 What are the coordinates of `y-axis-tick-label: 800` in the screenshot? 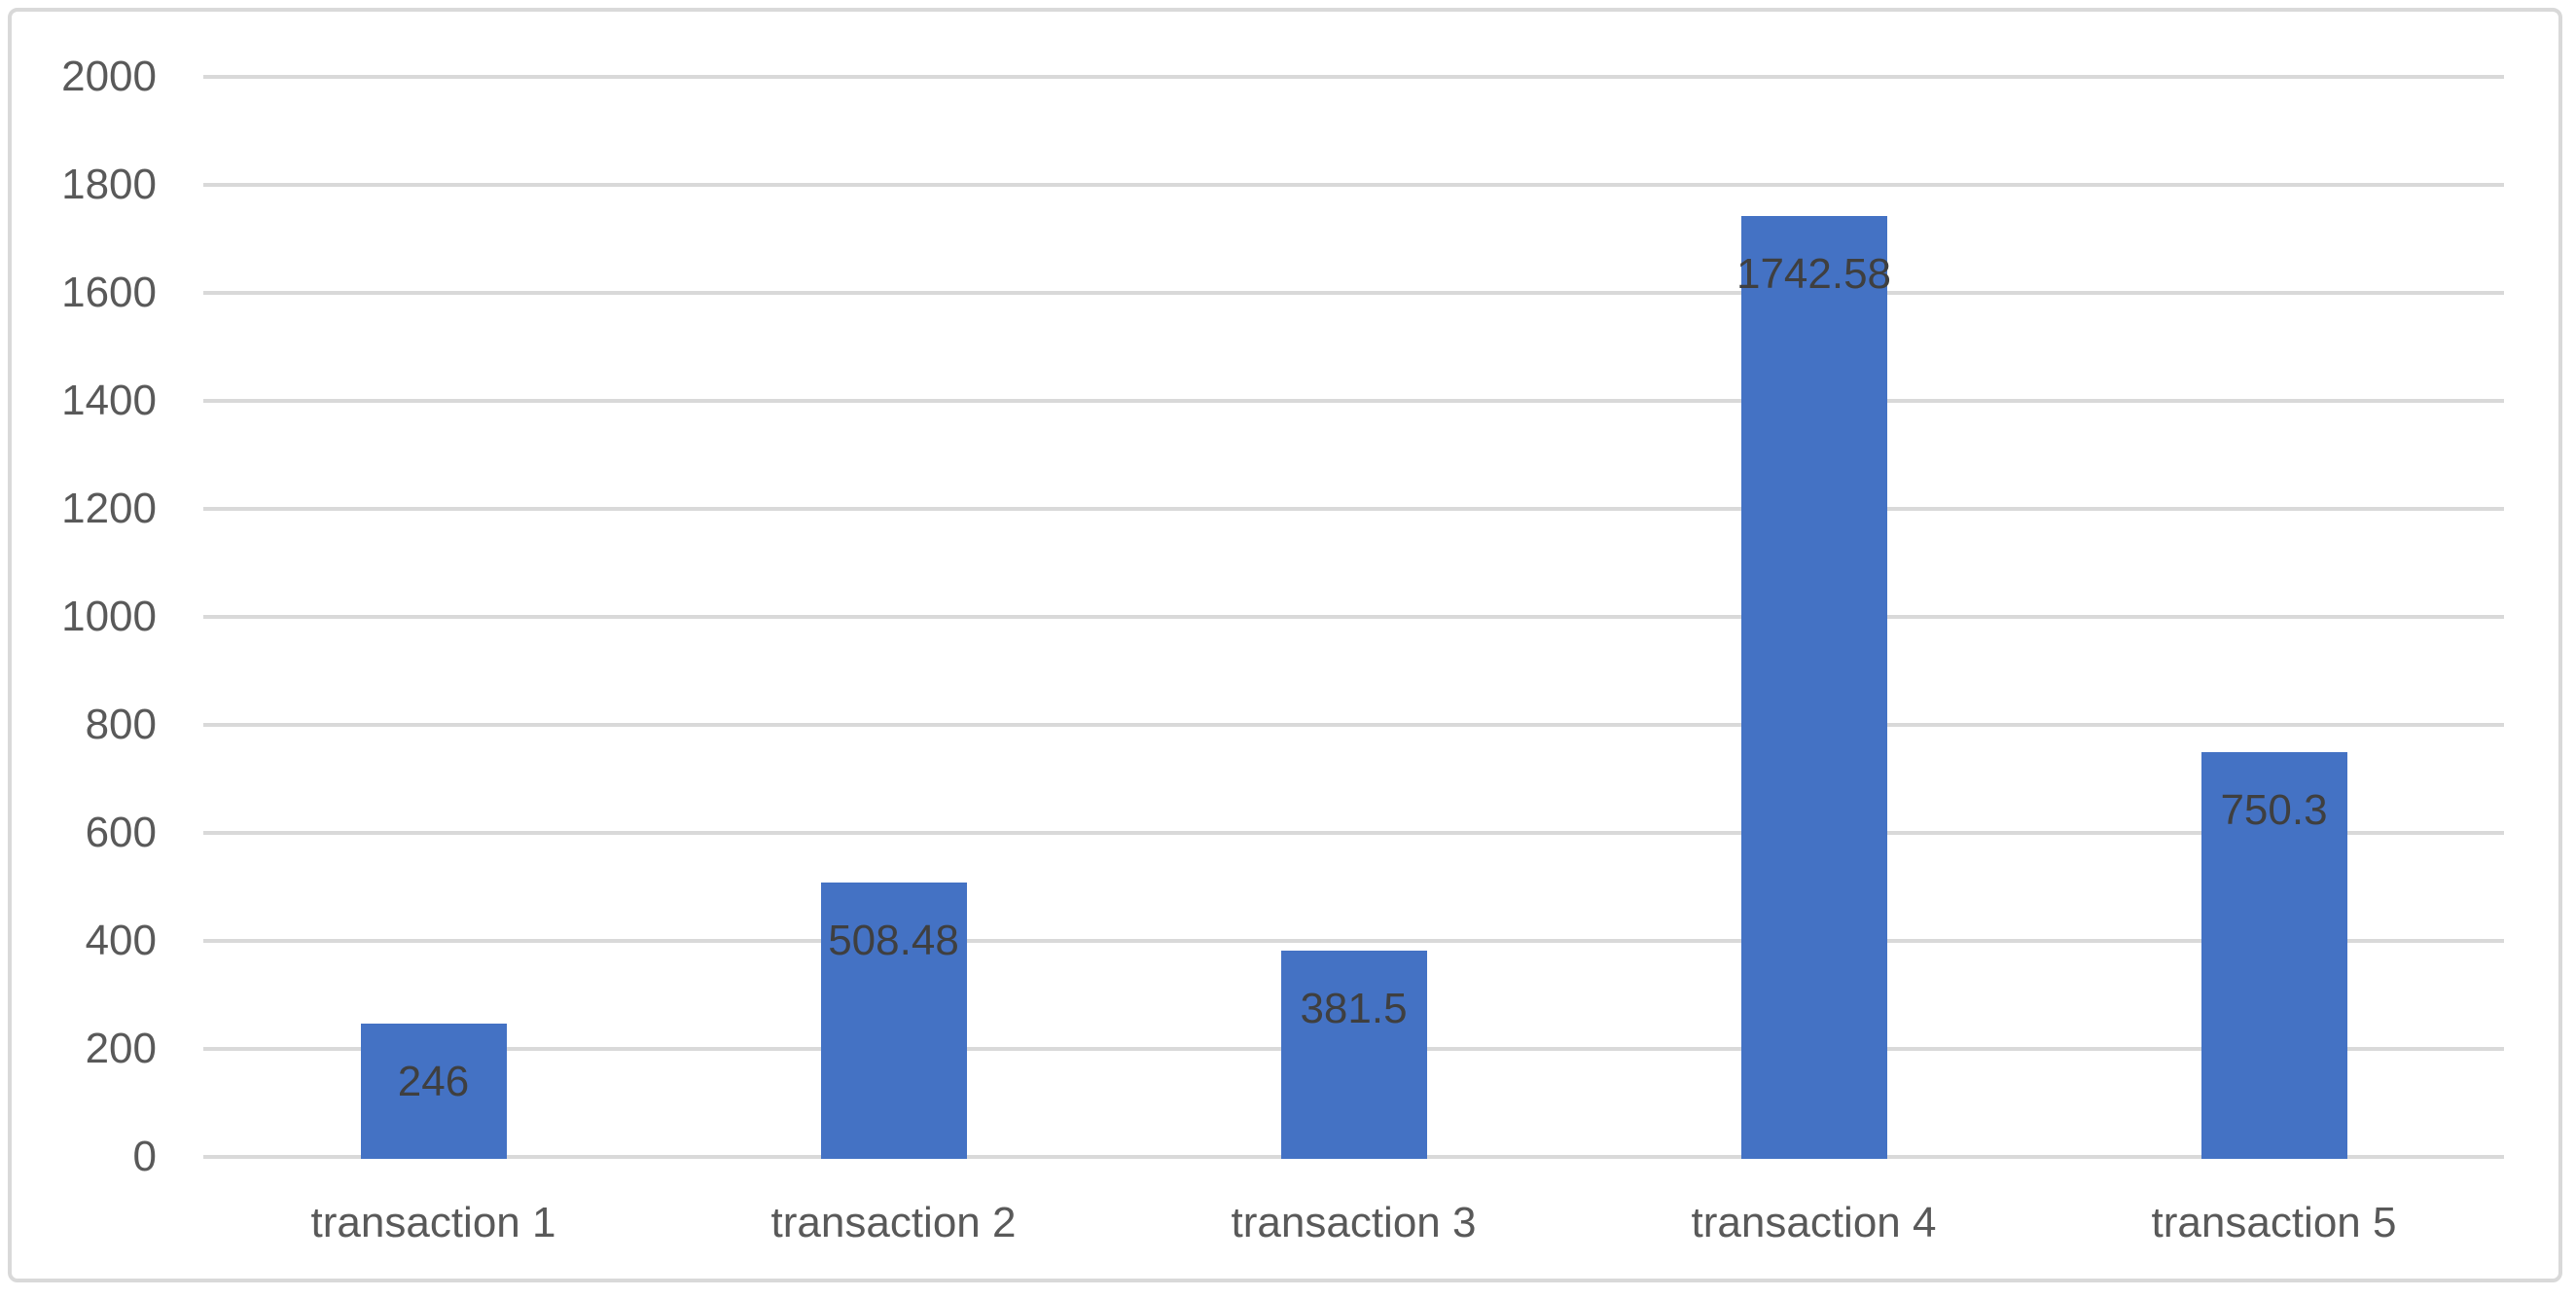 It's located at (121, 724).